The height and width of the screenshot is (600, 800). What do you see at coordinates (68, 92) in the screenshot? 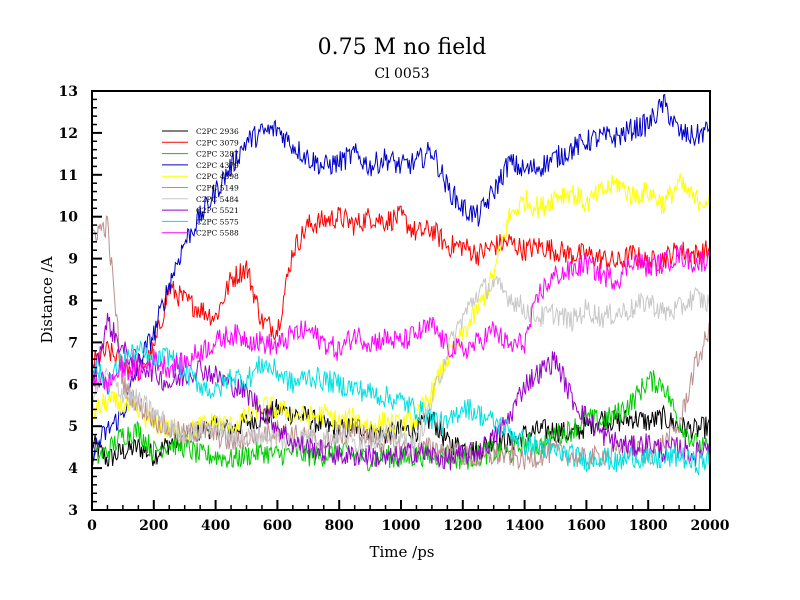
I see `y-tick-label: 13` at bounding box center [68, 92].